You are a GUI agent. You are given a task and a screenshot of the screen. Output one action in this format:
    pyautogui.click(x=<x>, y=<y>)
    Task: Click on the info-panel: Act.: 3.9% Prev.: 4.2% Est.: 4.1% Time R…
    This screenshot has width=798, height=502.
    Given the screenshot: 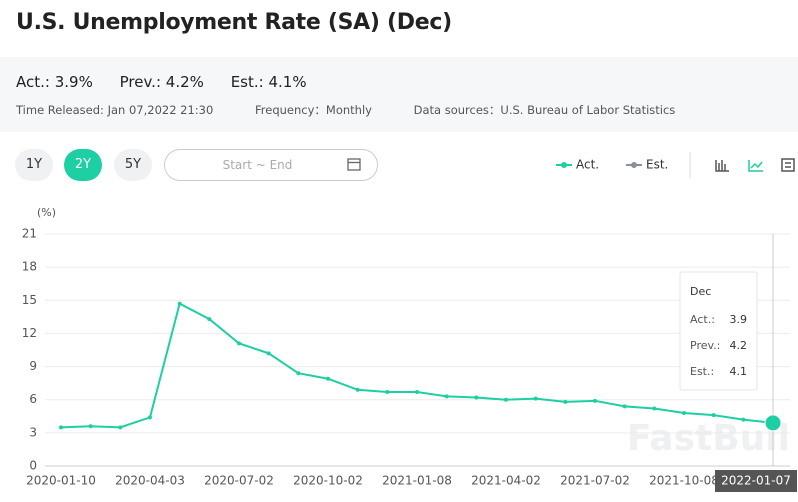 What is the action you would take?
    pyautogui.click(x=399, y=94)
    